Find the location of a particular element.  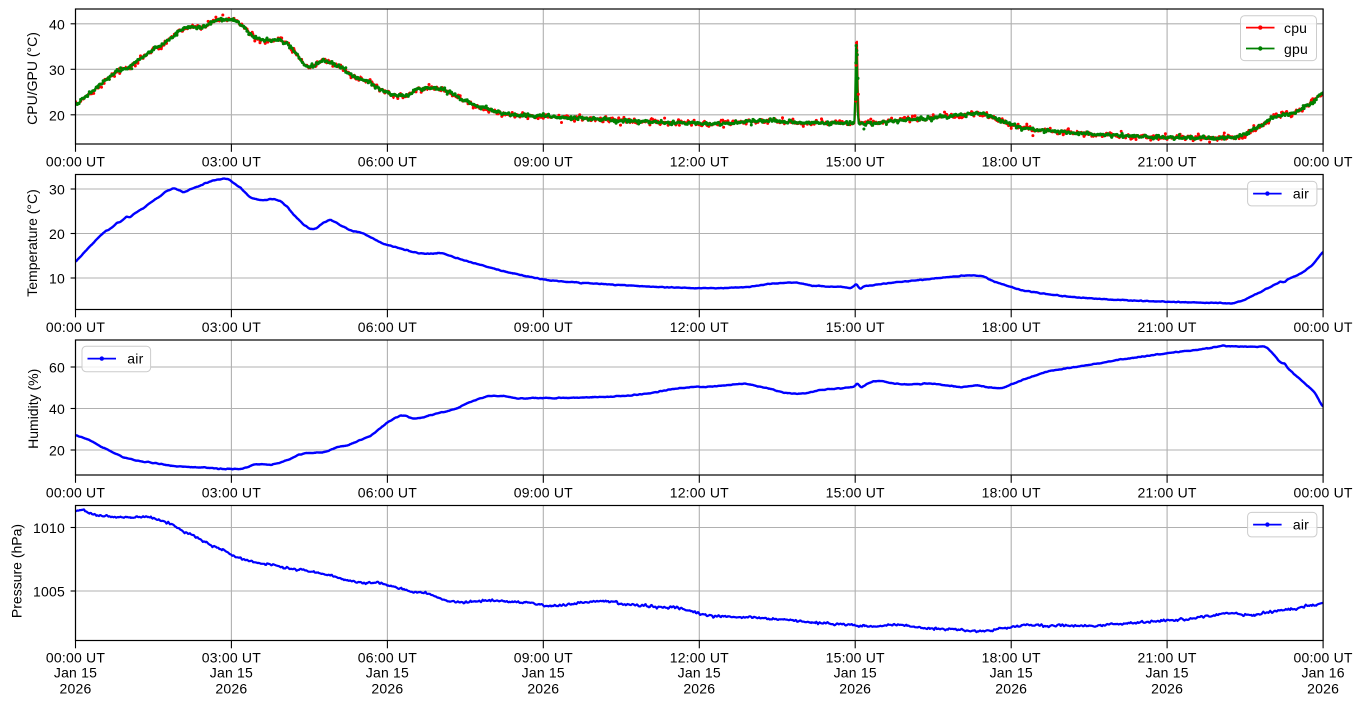

svg-text: 10 is located at coordinates (57, 279).